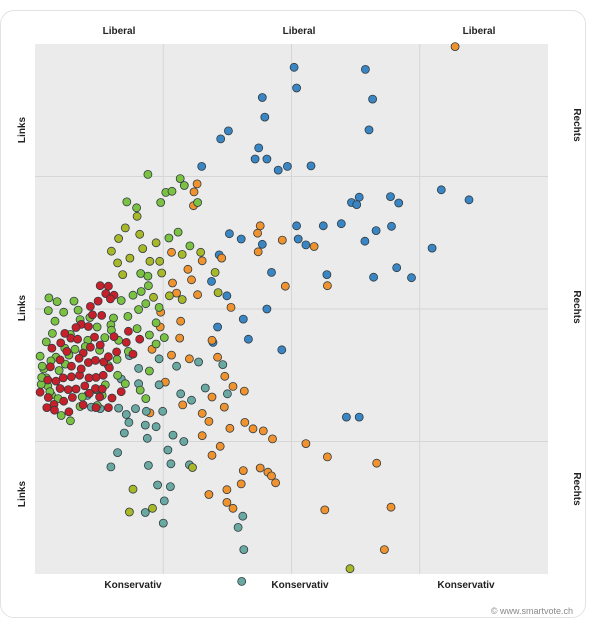 The width and height of the screenshot is (590, 621). Describe the element at coordinates (22, 308) in the screenshot. I see `left-label-2: Links` at that location.